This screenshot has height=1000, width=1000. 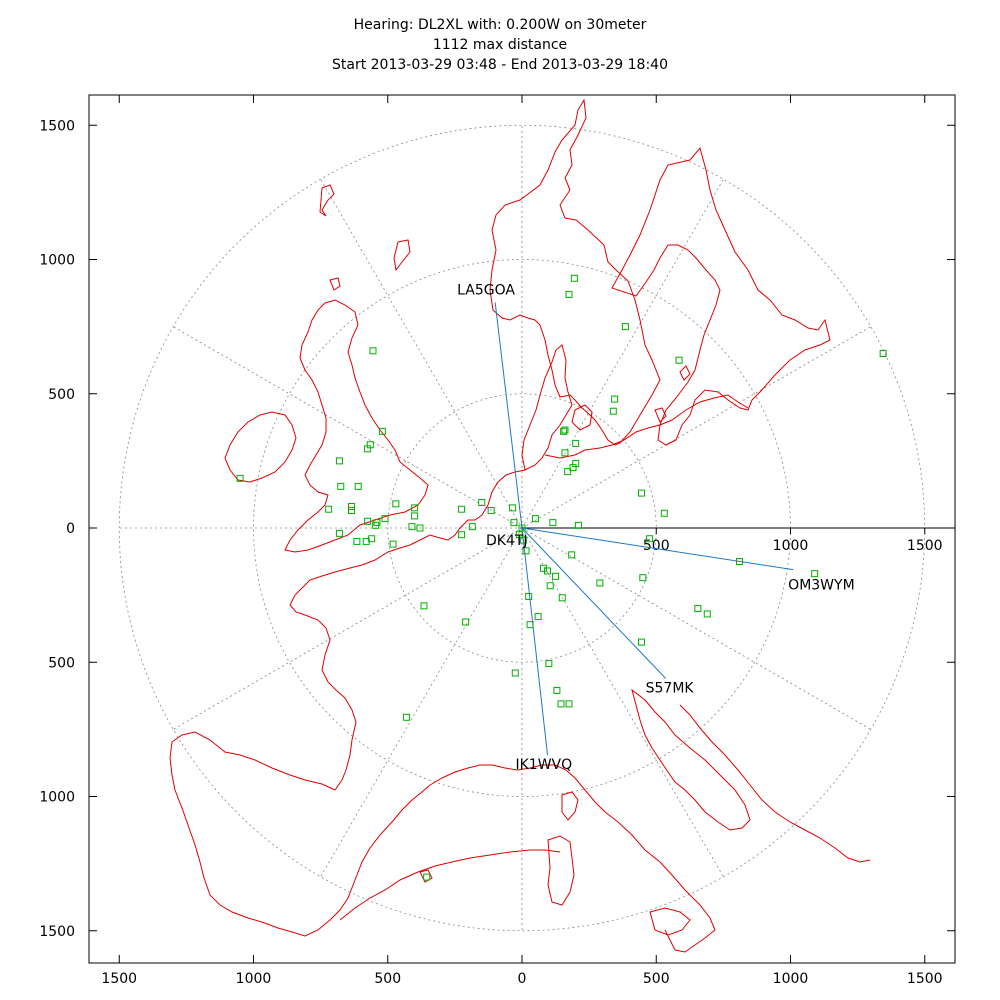 What do you see at coordinates (657, 549) in the screenshot?
I see `link-line-om3wym` at bounding box center [657, 549].